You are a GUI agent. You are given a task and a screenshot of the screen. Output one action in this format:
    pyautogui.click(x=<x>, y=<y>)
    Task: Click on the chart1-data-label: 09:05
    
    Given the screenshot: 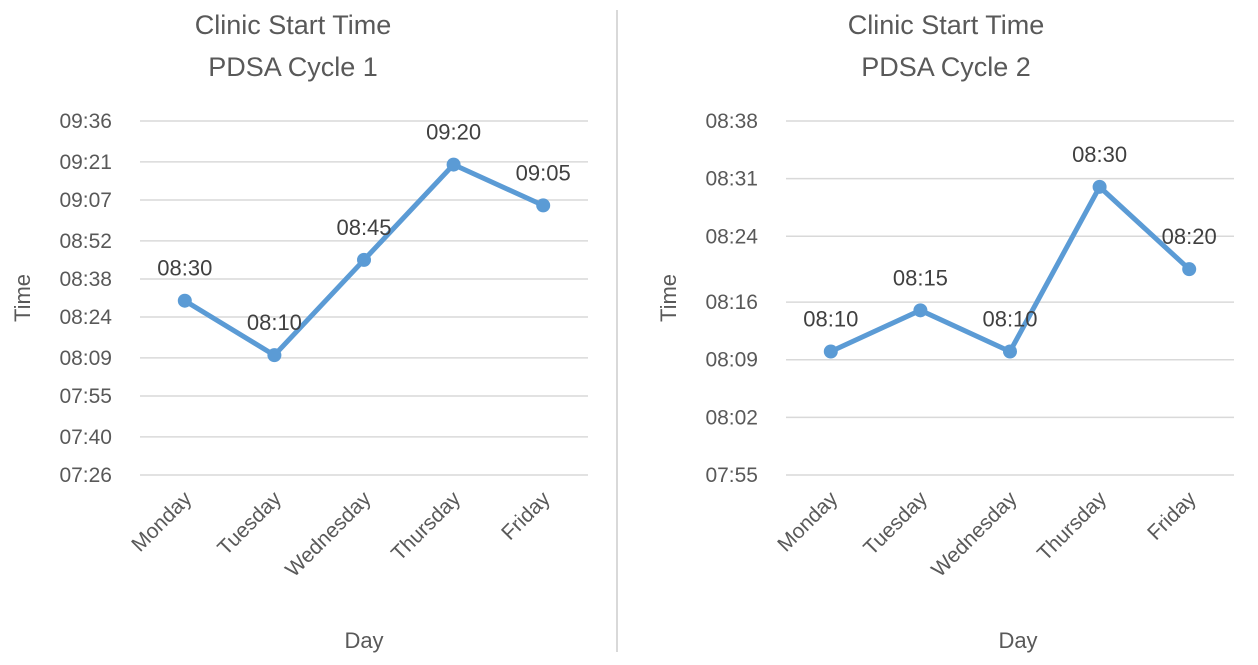 What is the action you would take?
    pyautogui.click(x=543, y=172)
    